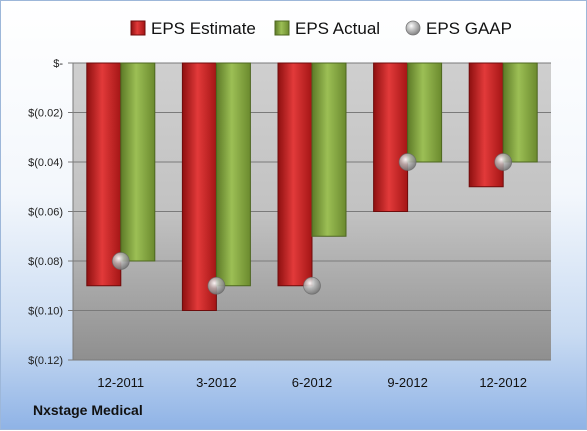 Image resolution: width=587 pixels, height=431 pixels. Describe the element at coordinates (45, 361) in the screenshot. I see `y-tick-label: $(0.12)` at that location.